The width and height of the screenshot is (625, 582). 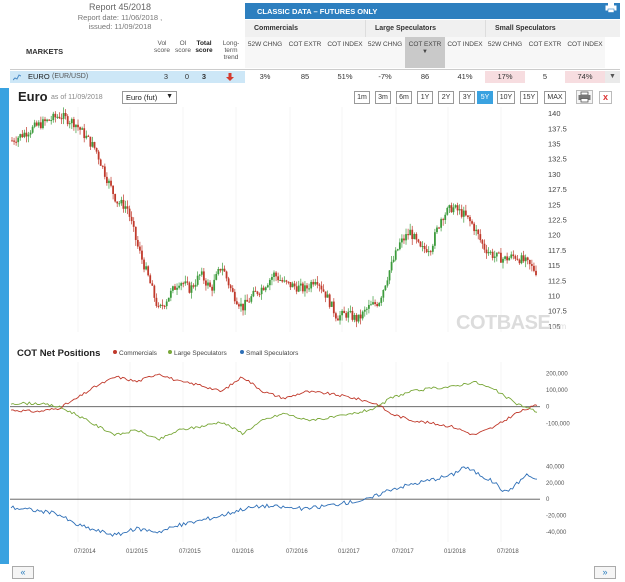 I want to click on market-row-euro: EURO (EUR/USD) 3 0 3, so click(x=127, y=77).